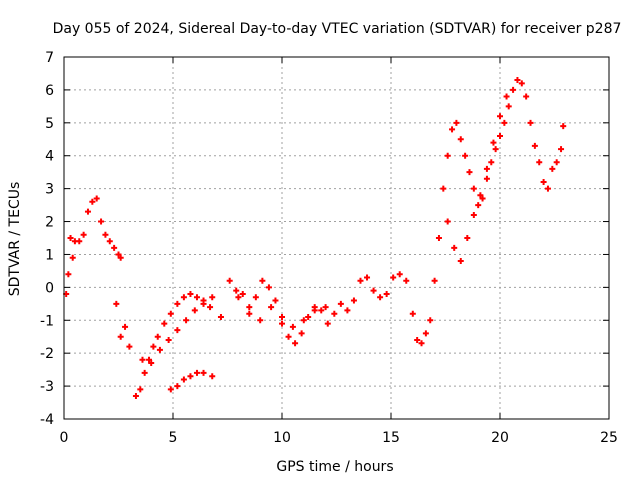  What do you see at coordinates (282, 438) in the screenshot?
I see `x-tick-label: 10` at bounding box center [282, 438].